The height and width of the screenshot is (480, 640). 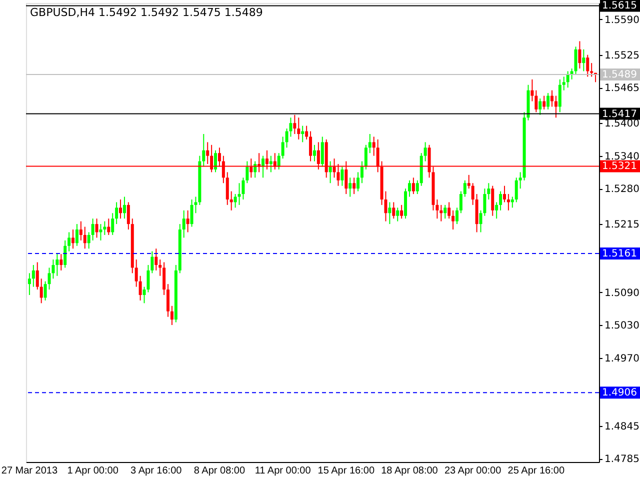 What do you see at coordinates (619, 114) in the screenshot?
I see `ref-line-label: 1.5417` at bounding box center [619, 114].